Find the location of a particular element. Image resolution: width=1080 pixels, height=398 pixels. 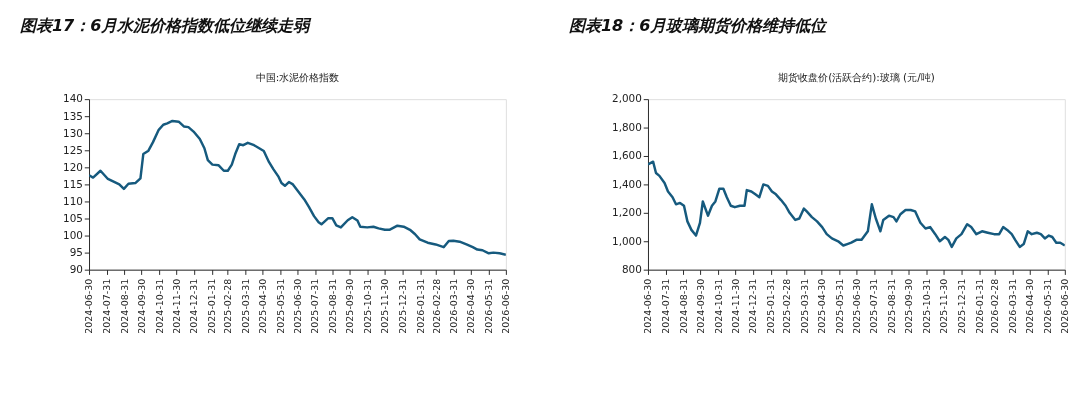

y-tick-label: 100 is located at coordinates (73, 234).